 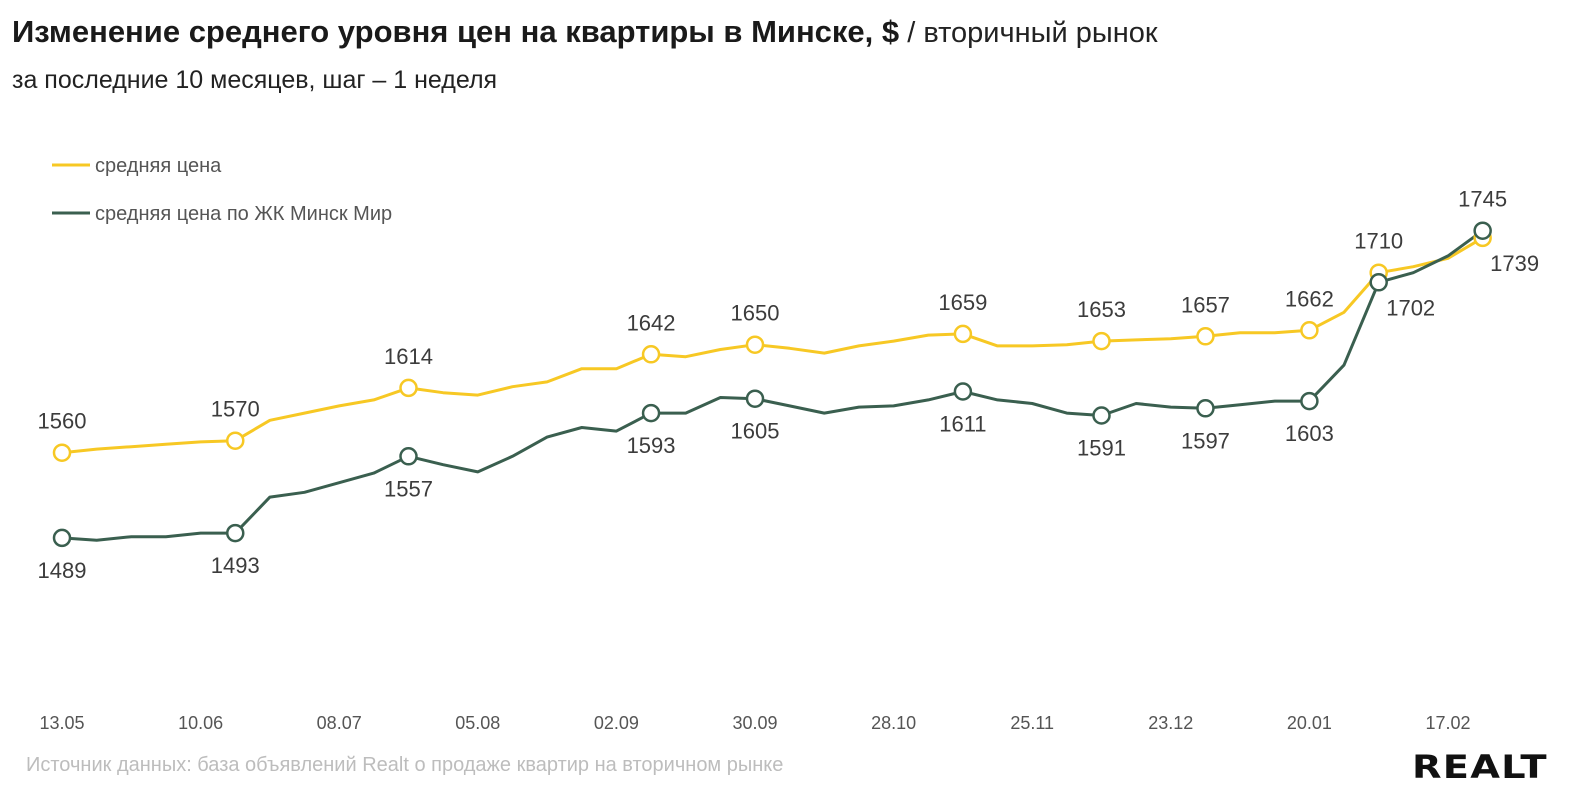 I want to click on data-label: 1642, so click(x=651, y=322).